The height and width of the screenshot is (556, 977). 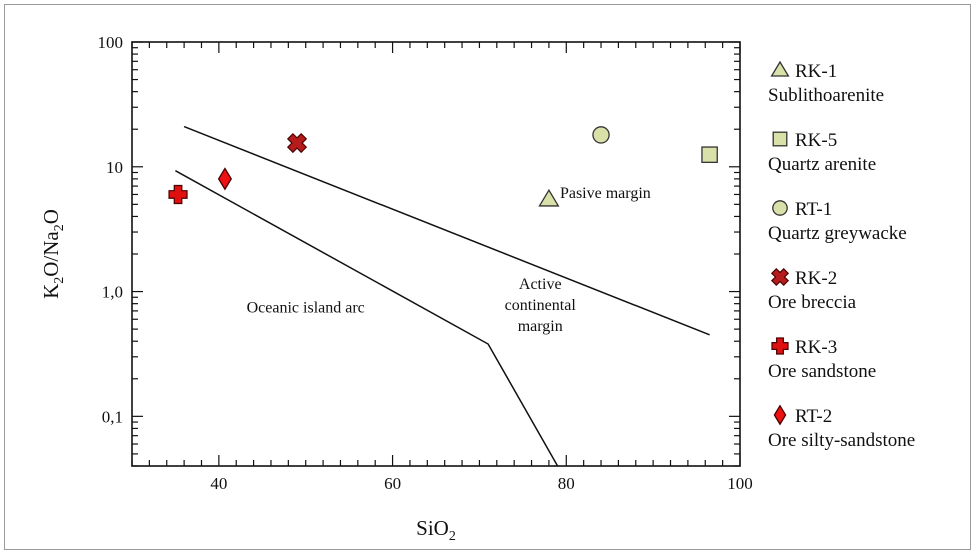 What do you see at coordinates (822, 164) in the screenshot?
I see `legend-series-description: Quartz arenite` at bounding box center [822, 164].